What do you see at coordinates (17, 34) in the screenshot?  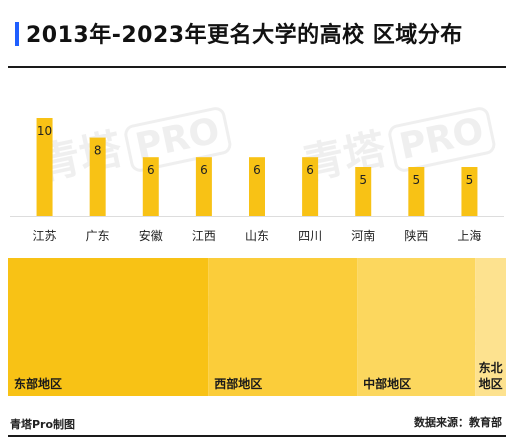 I see `title-accent-bar` at bounding box center [17, 34].